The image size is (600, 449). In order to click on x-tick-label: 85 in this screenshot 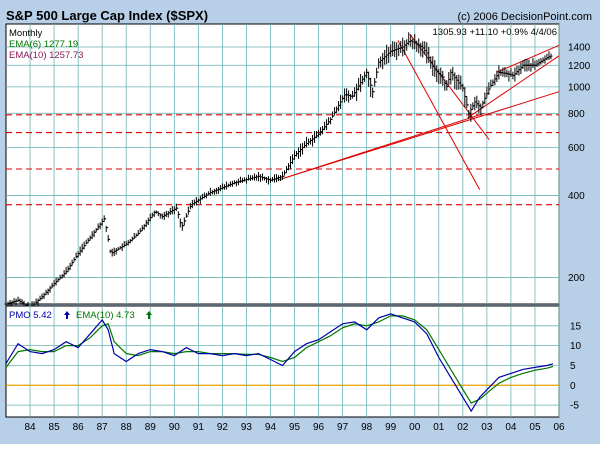, I will do `click(55, 427)`.